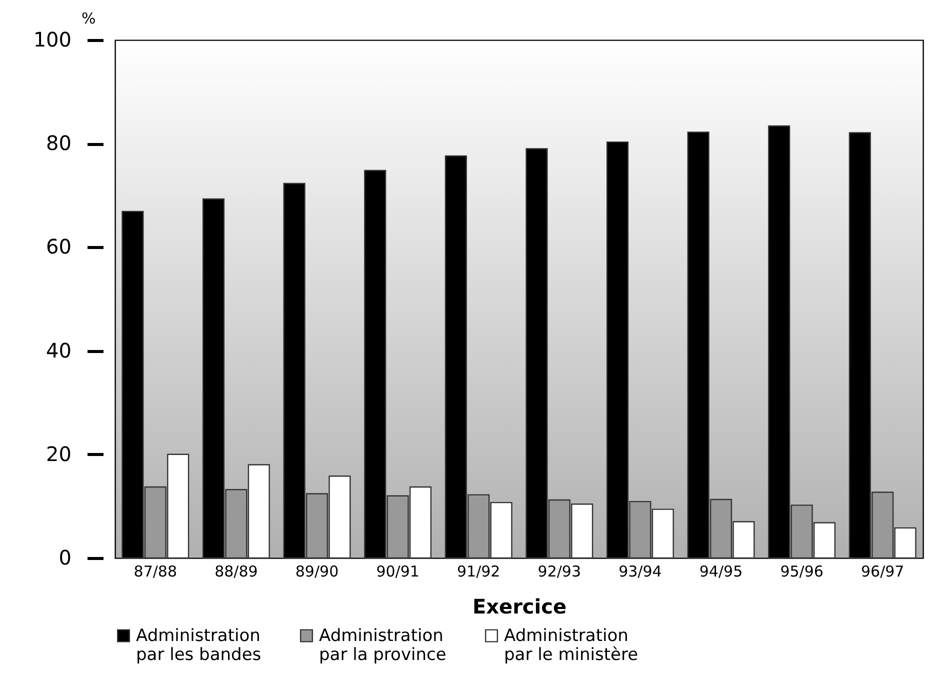 The image size is (928, 685). Describe the element at coordinates (640, 571) in the screenshot. I see `x-tick-label: 93/94` at that location.